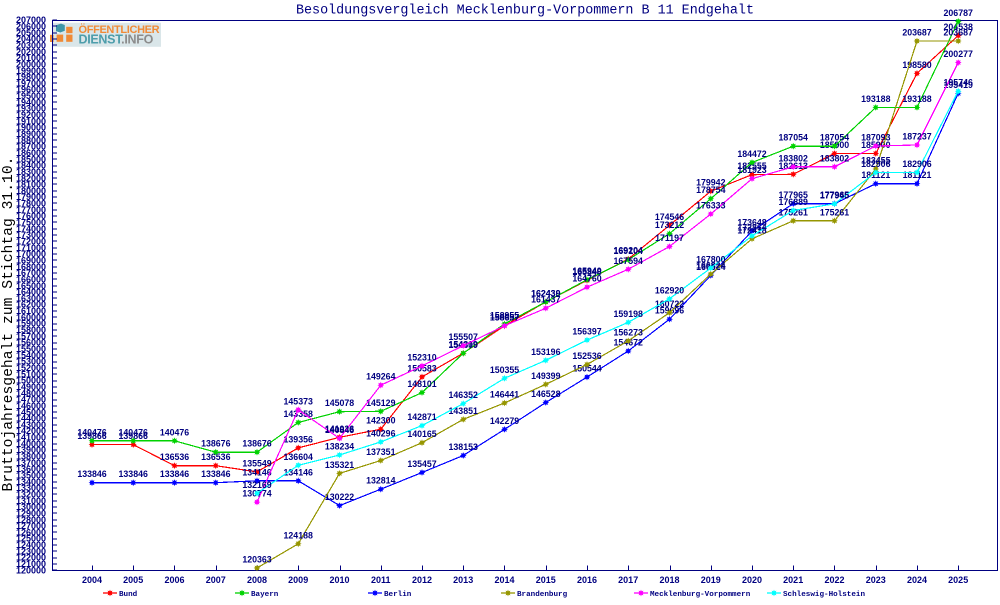 This screenshot has width=1000, height=605. I want to click on svg-text: 133846, so click(133, 474).